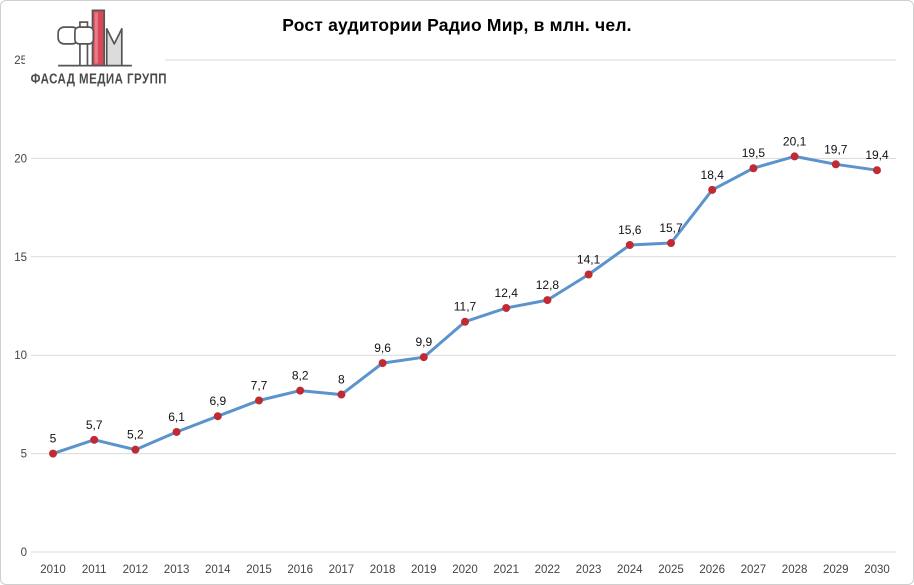 The height and width of the screenshot is (585, 914). What do you see at coordinates (20, 356) in the screenshot?
I see `y-tick-label: 10` at bounding box center [20, 356].